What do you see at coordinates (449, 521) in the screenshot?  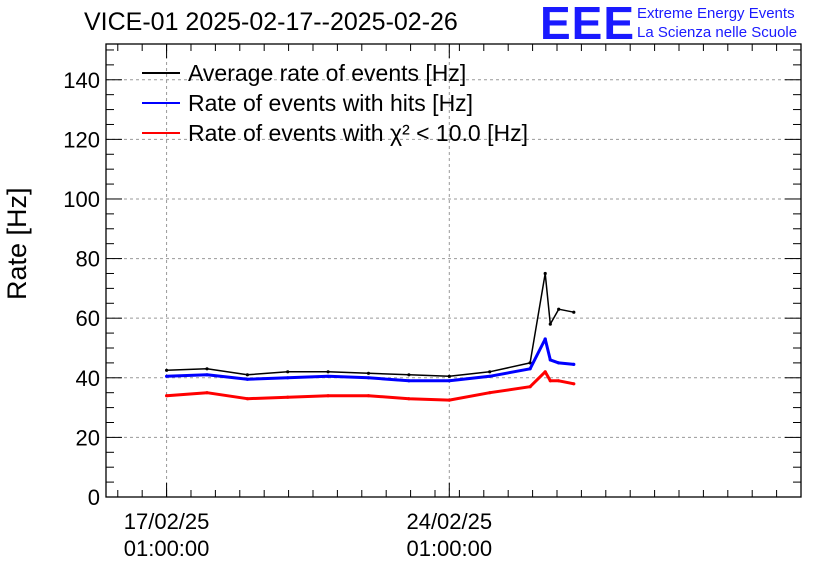 I see `x-tick-label-date: 24/02/25` at bounding box center [449, 521].